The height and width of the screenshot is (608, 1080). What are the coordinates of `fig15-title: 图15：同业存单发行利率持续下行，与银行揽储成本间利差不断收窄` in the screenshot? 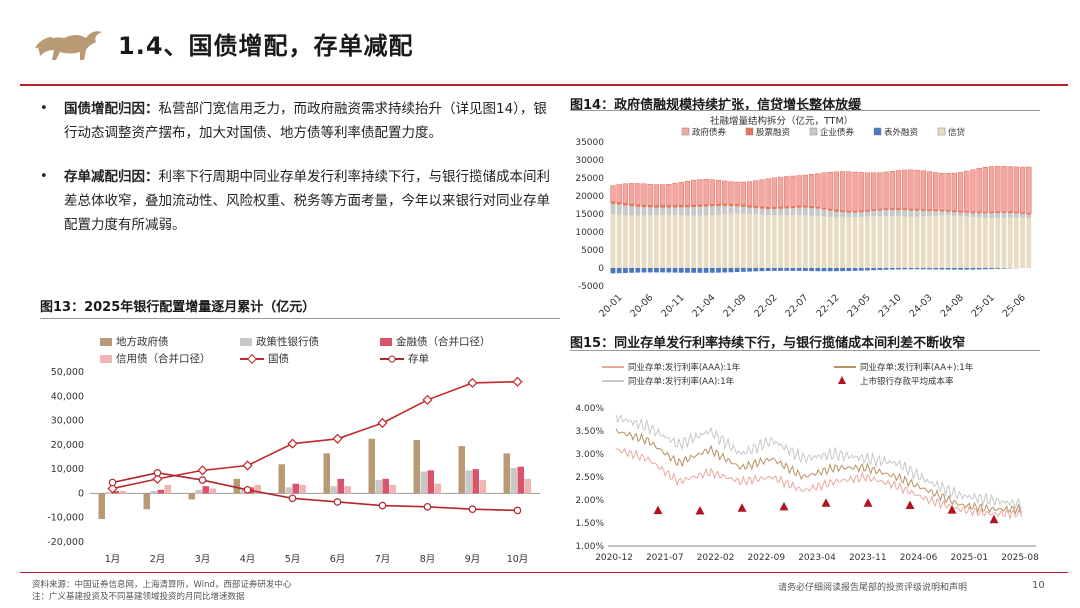 It's located at (768, 343).